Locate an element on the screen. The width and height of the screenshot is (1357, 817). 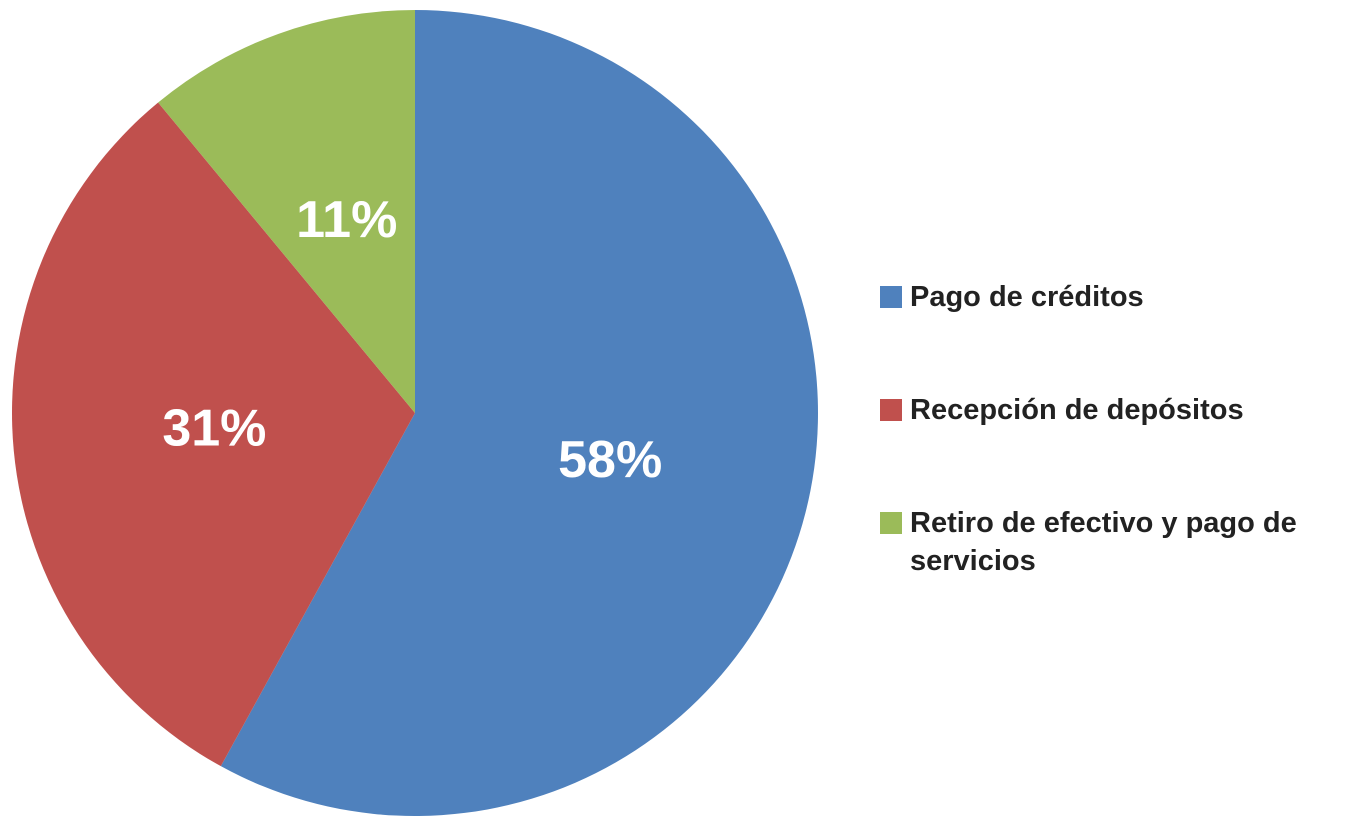
legend-item: Retiro de efectivo y pago de servicios is located at coordinates (1115, 542).